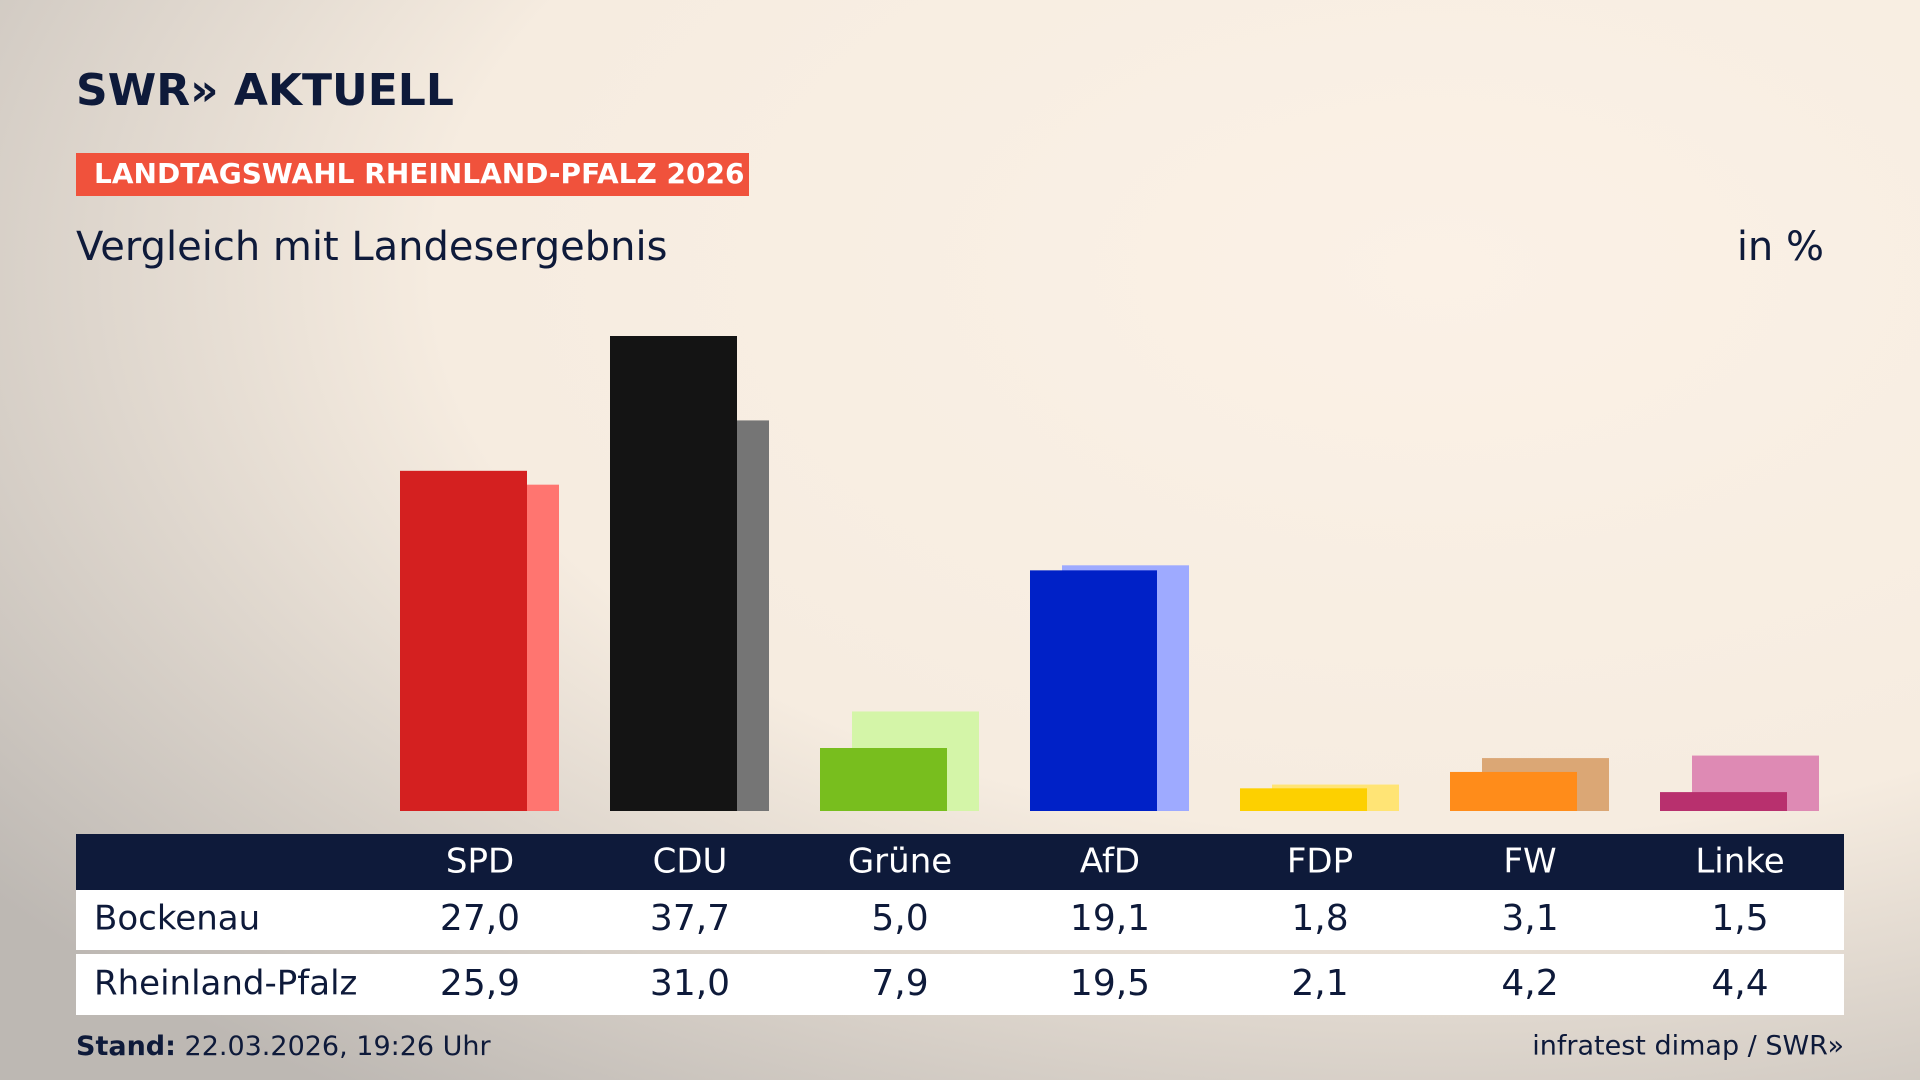  Describe the element at coordinates (1739, 983) in the screenshot. I see `value-label: 4,4` at that location.